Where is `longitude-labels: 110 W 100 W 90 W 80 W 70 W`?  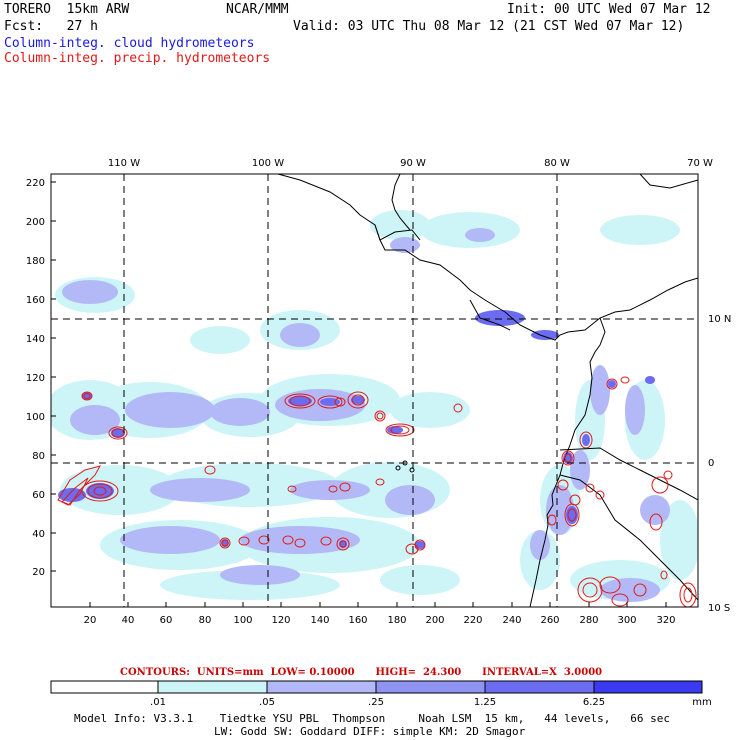 longitude-labels: 110 W 100 W 90 W 80 W 70 W is located at coordinates (410, 163).